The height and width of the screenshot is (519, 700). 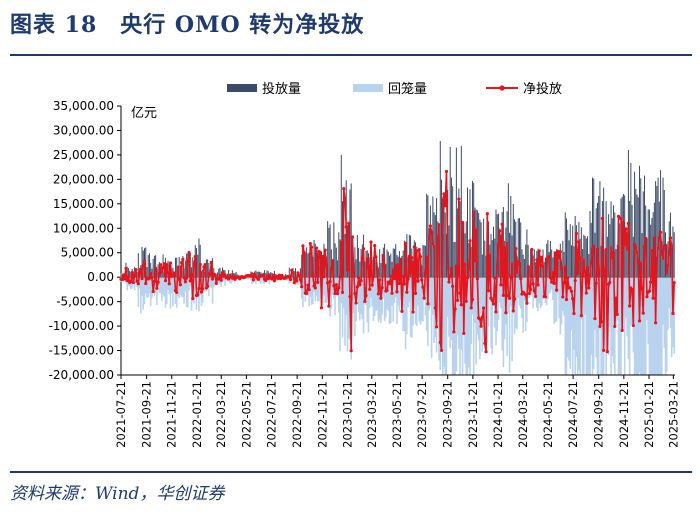 What do you see at coordinates (322, 414) in the screenshot?
I see `x-tick-label: 2022-11-21` at bounding box center [322, 414].